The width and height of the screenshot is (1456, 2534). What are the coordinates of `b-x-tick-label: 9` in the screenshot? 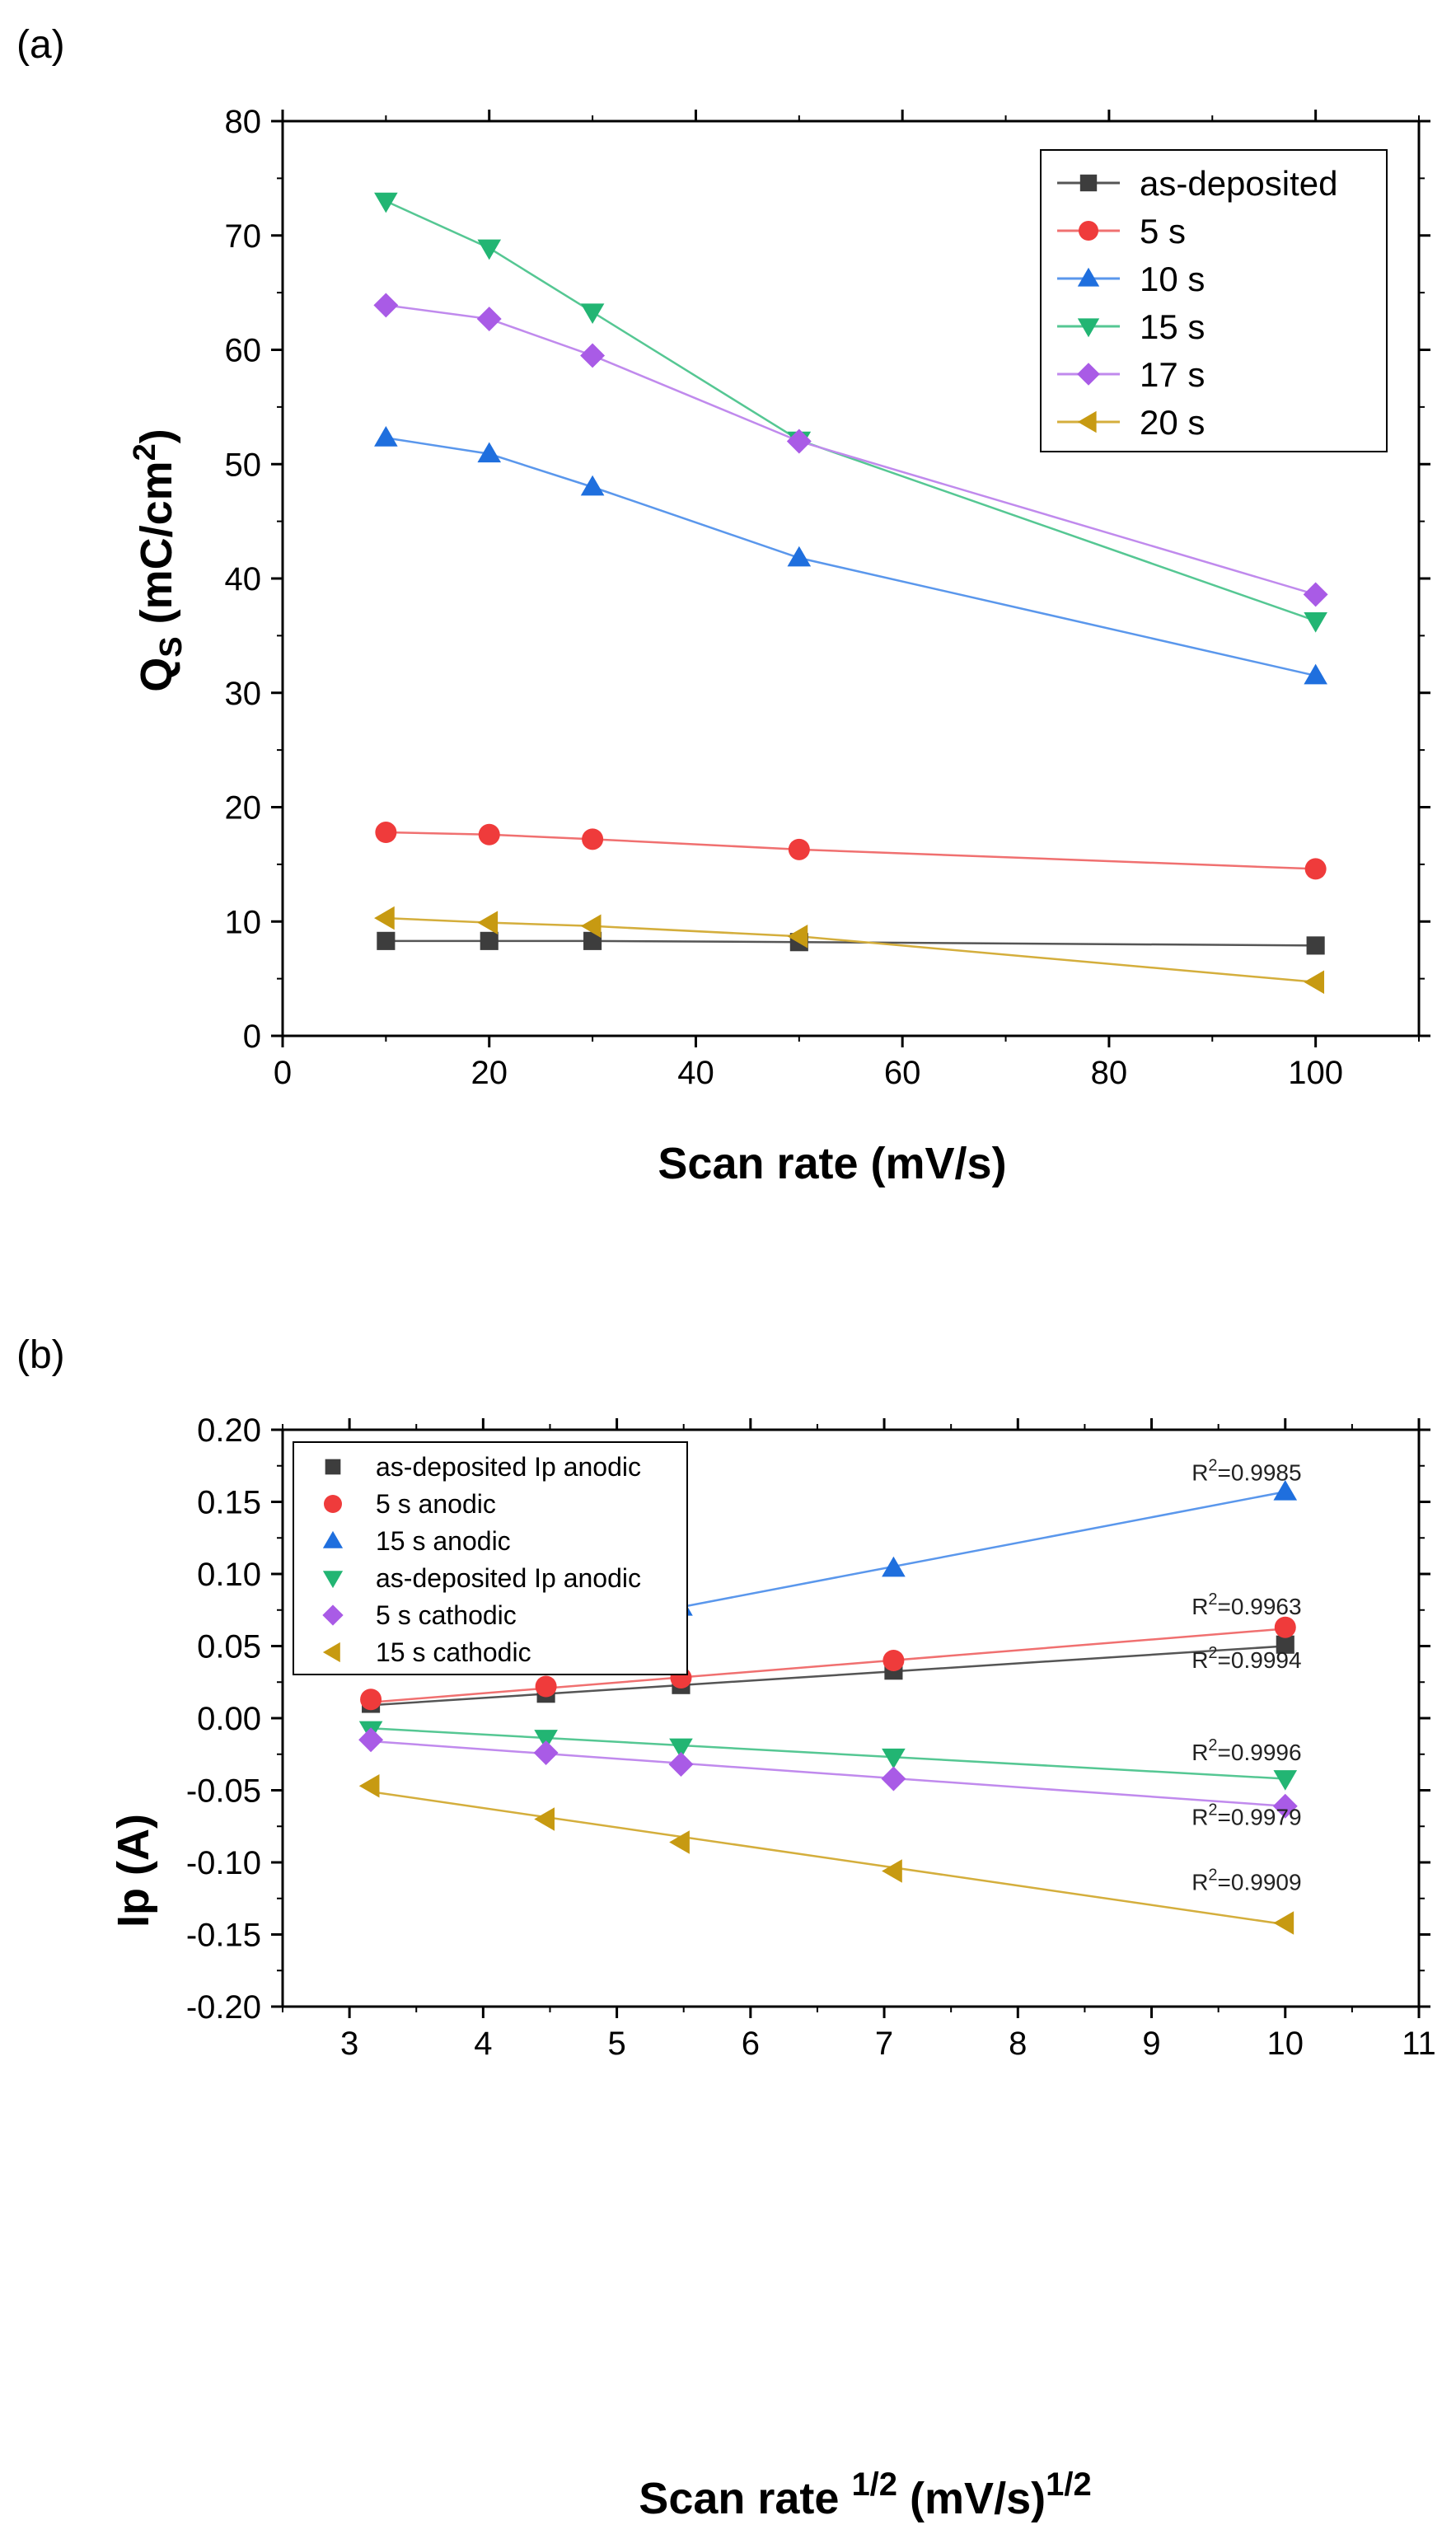 It's located at (1151, 2044).